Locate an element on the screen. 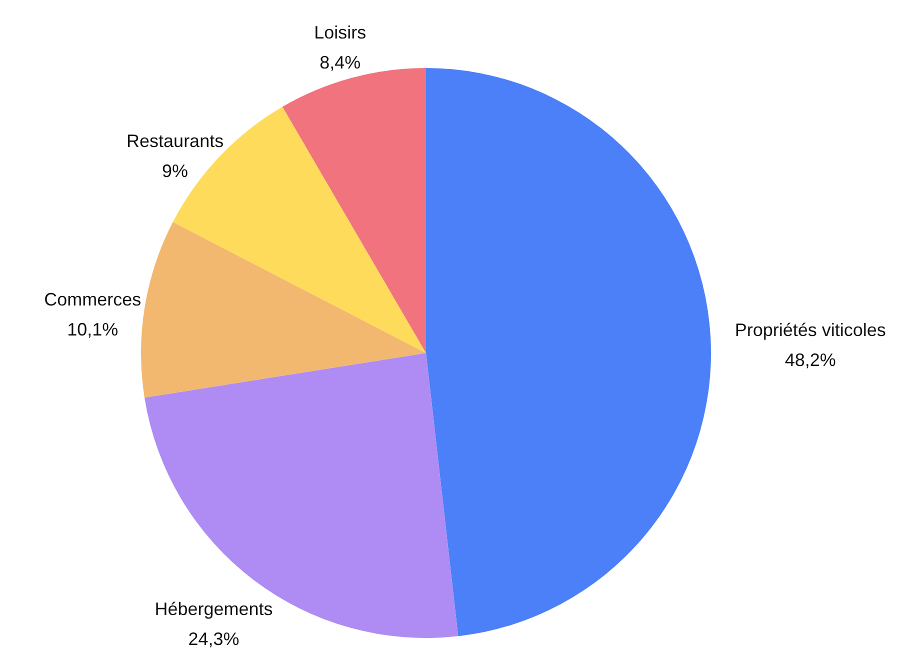 The height and width of the screenshot is (667, 914). data-label: 9% is located at coordinates (175, 170).